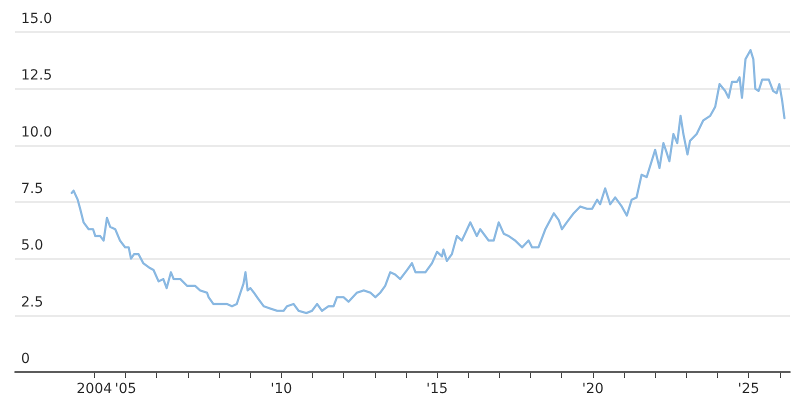  Describe the element at coordinates (36, 132) in the screenshot. I see `y-tick-label: 10.0` at that location.